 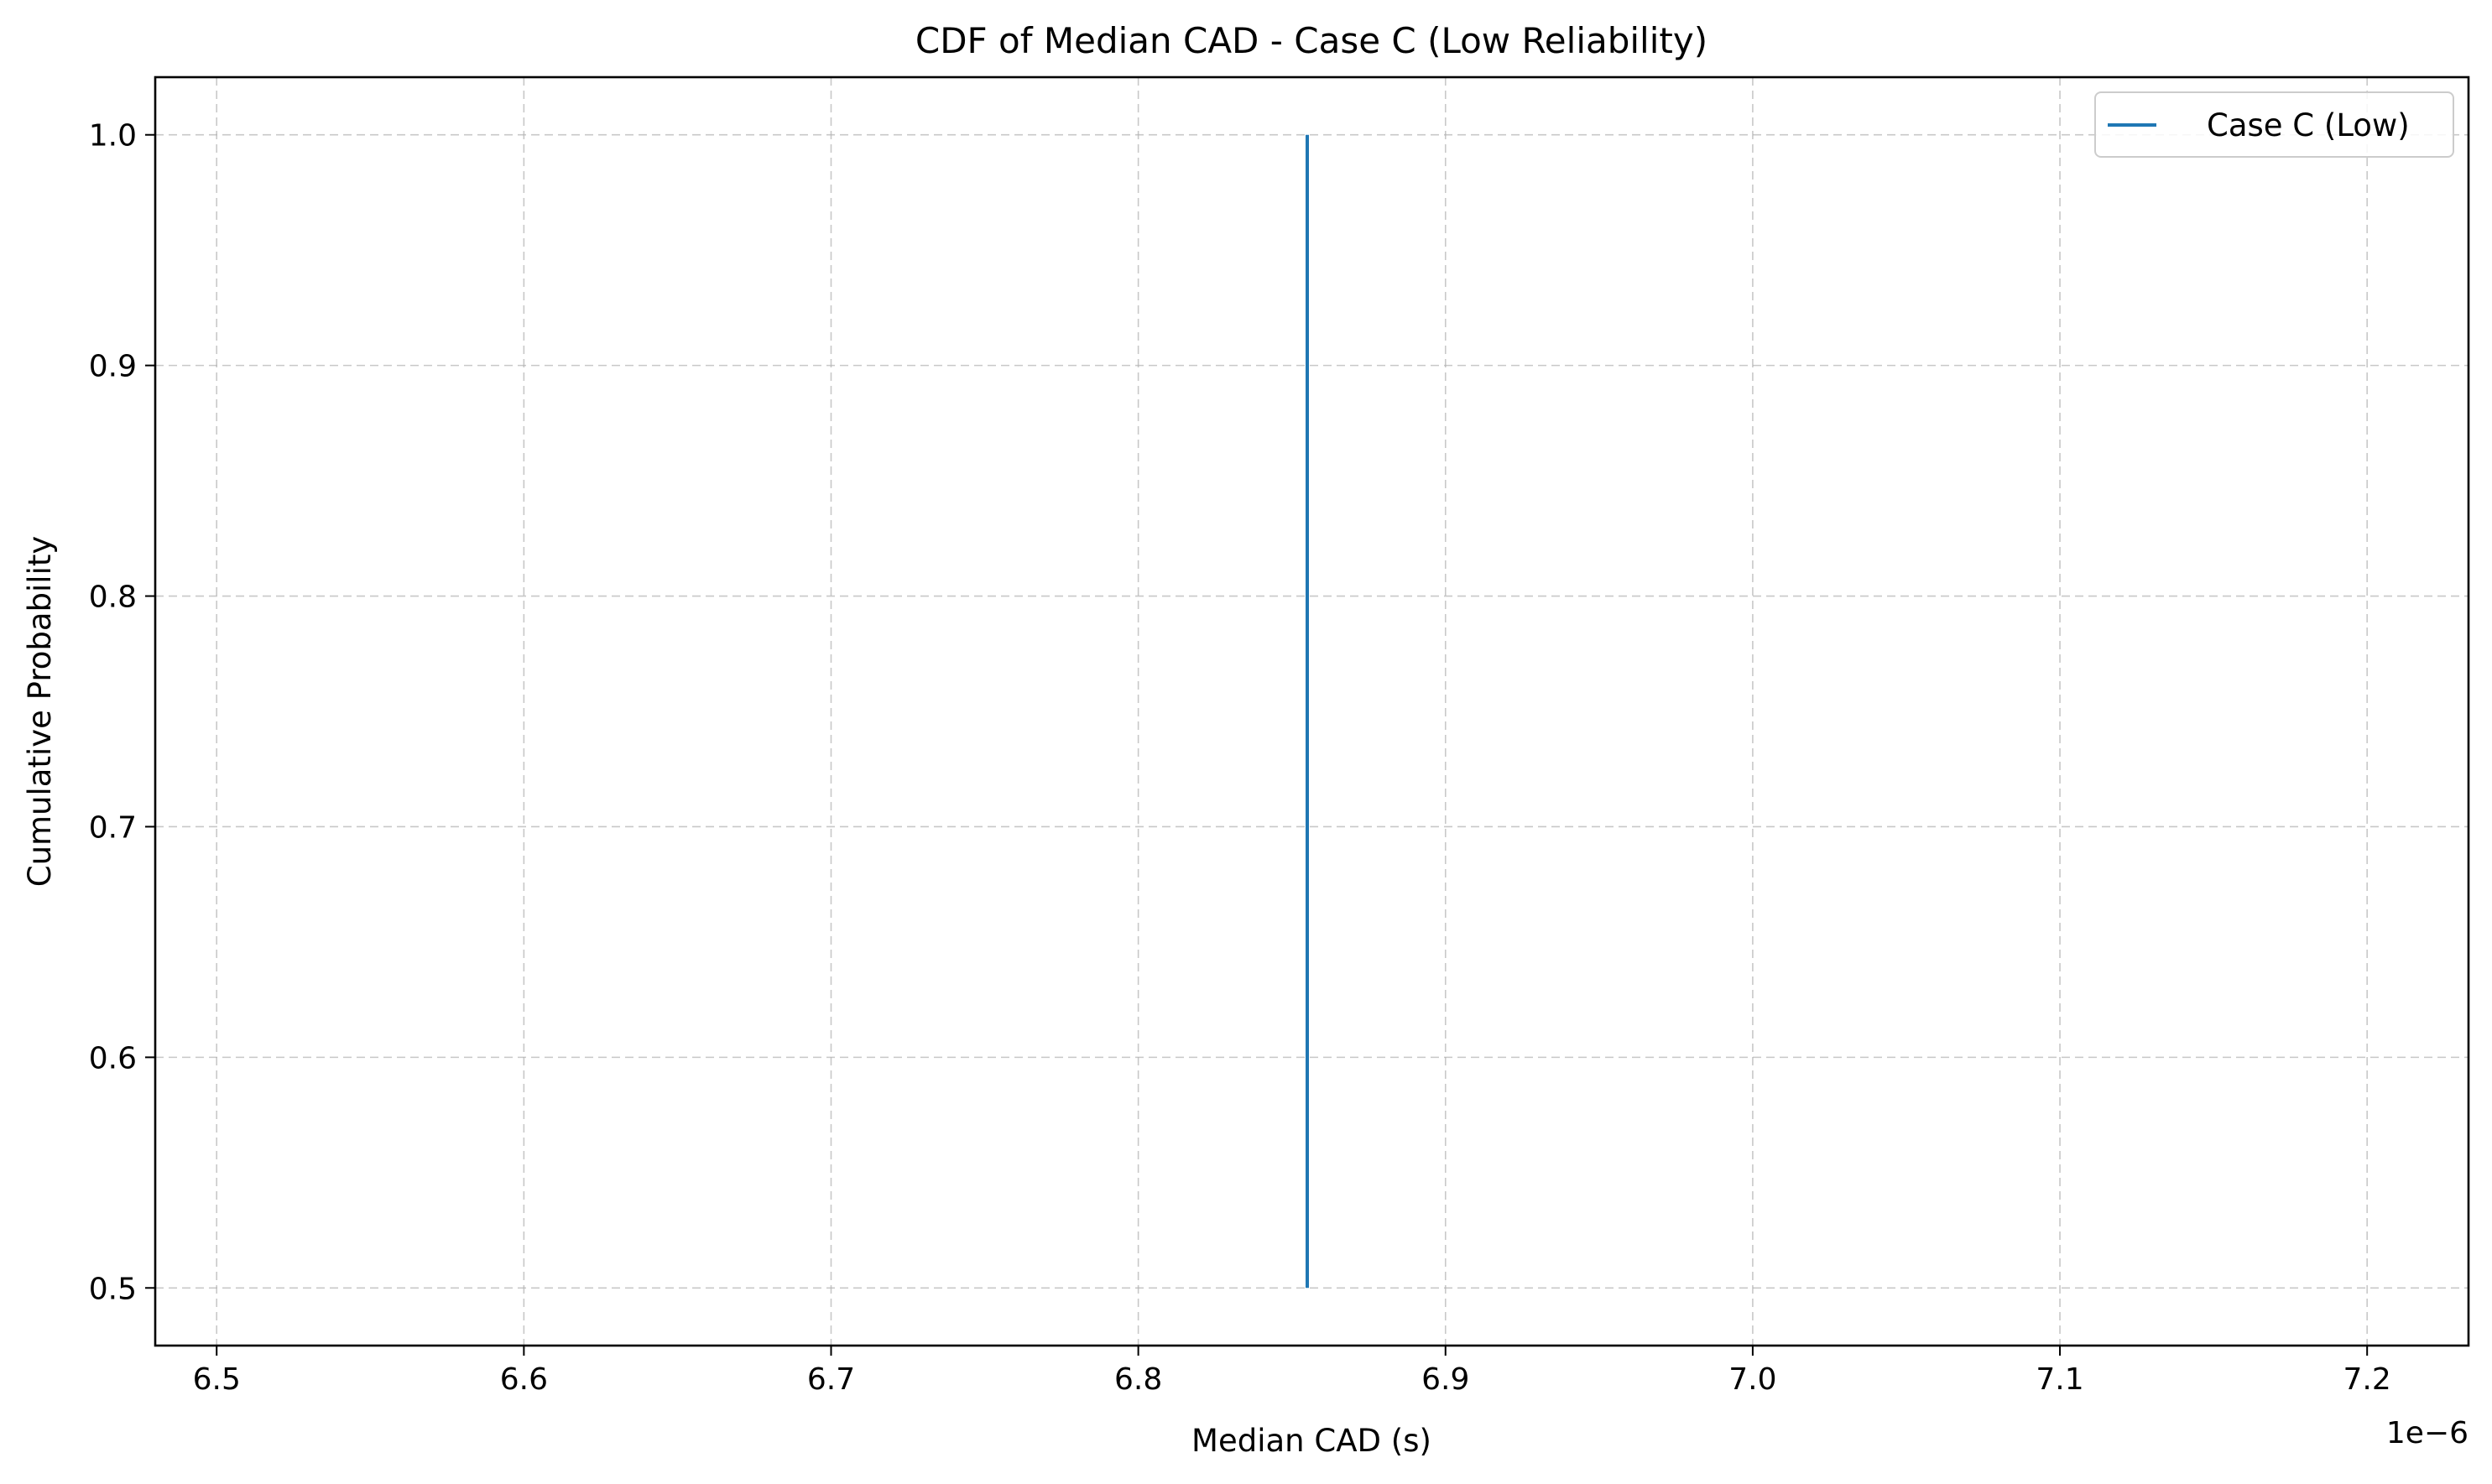 What do you see at coordinates (113, 1289) in the screenshot?
I see `y-tick-label: 0.5` at bounding box center [113, 1289].